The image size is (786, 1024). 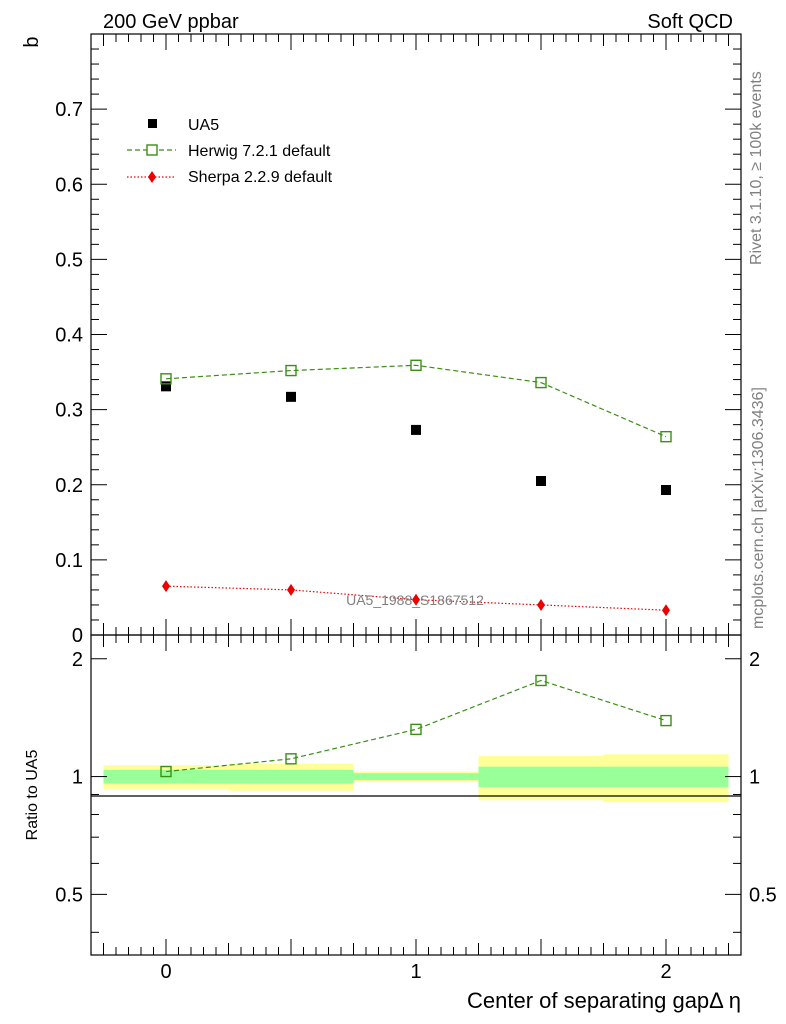 I want to click on main-y-tick-label: 0.6, so click(x=69, y=185).